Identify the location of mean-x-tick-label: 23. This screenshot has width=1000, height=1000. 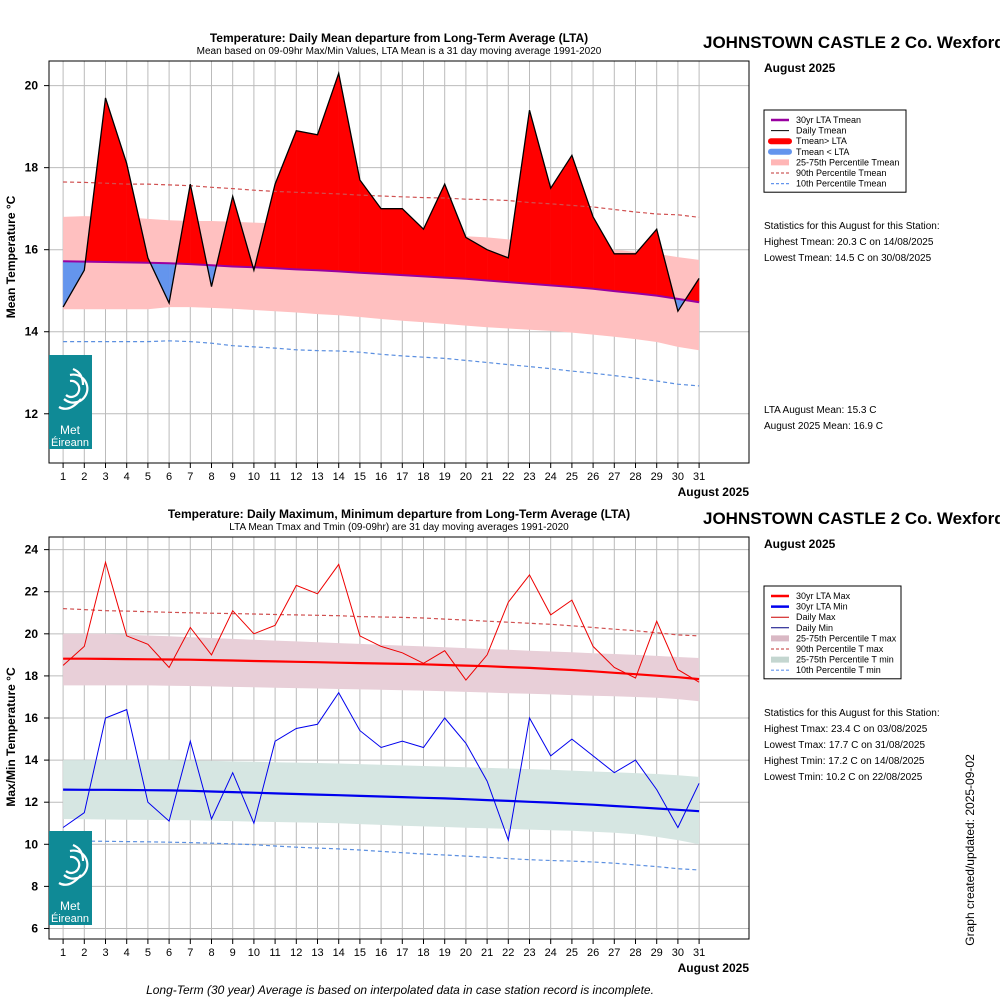
(529, 477).